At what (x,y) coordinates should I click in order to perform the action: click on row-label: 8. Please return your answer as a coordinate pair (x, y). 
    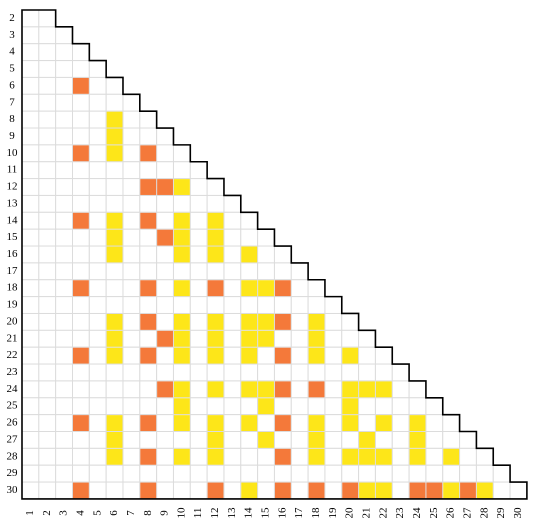
    Looking at the image, I should click on (12, 119).